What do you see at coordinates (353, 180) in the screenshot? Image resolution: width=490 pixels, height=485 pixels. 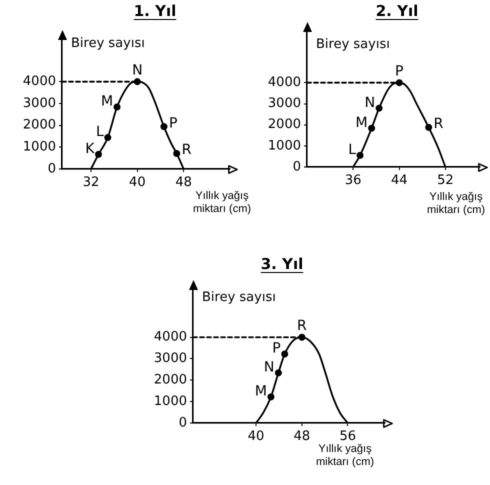 I see `x-tick-label: 36` at bounding box center [353, 180].